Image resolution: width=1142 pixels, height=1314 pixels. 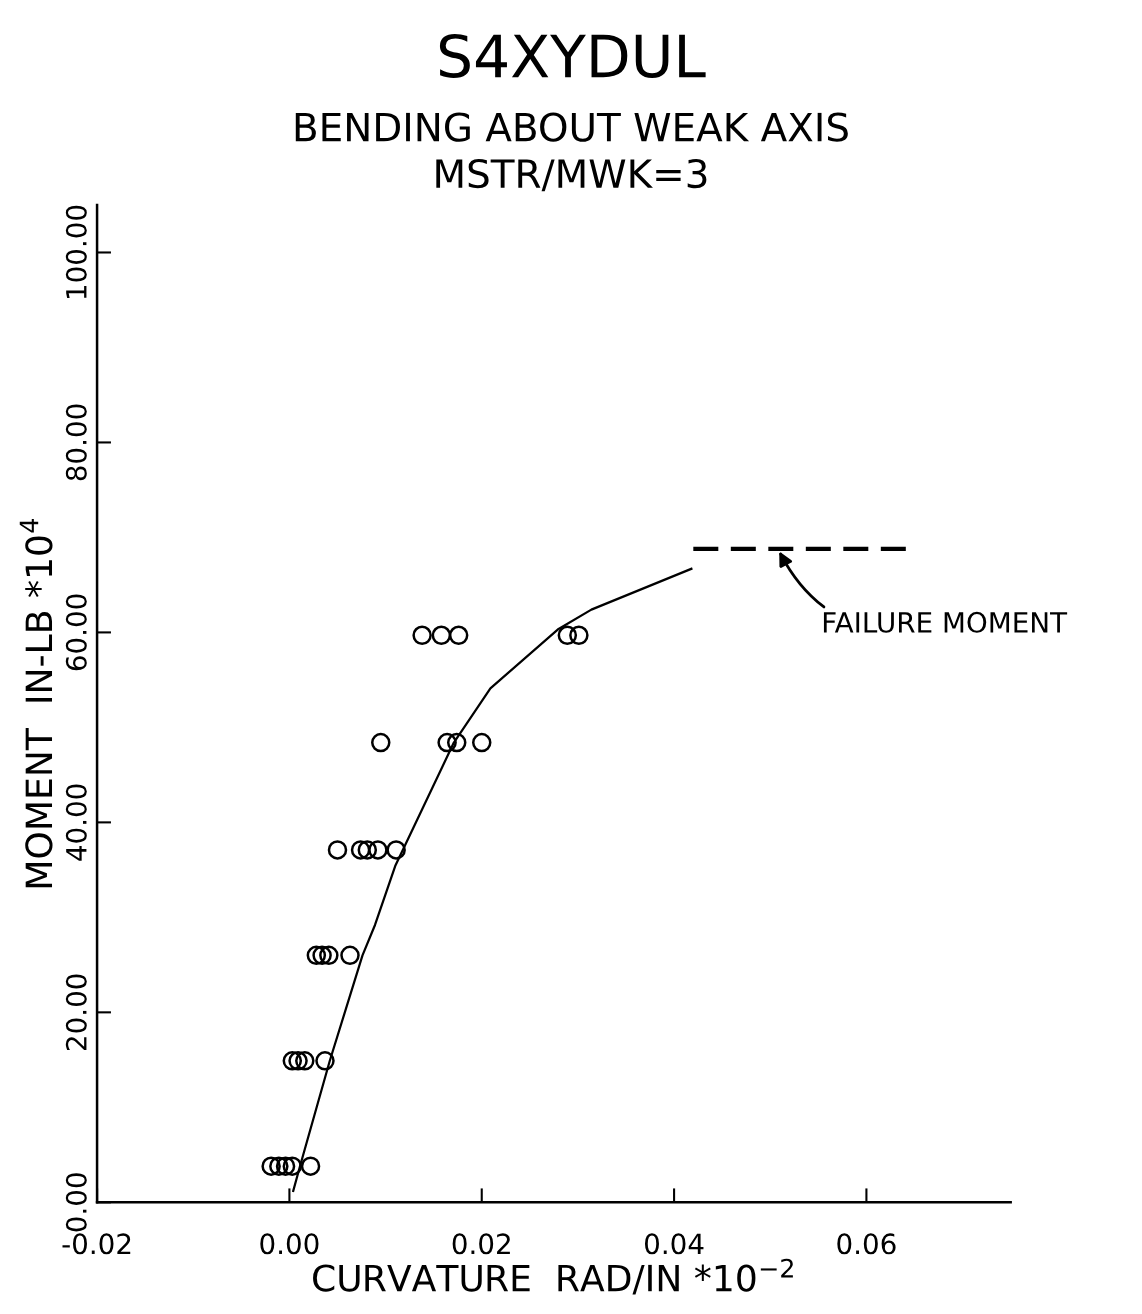 What do you see at coordinates (76, 822) in the screenshot?
I see `y-tick-label: 40.00` at bounding box center [76, 822].